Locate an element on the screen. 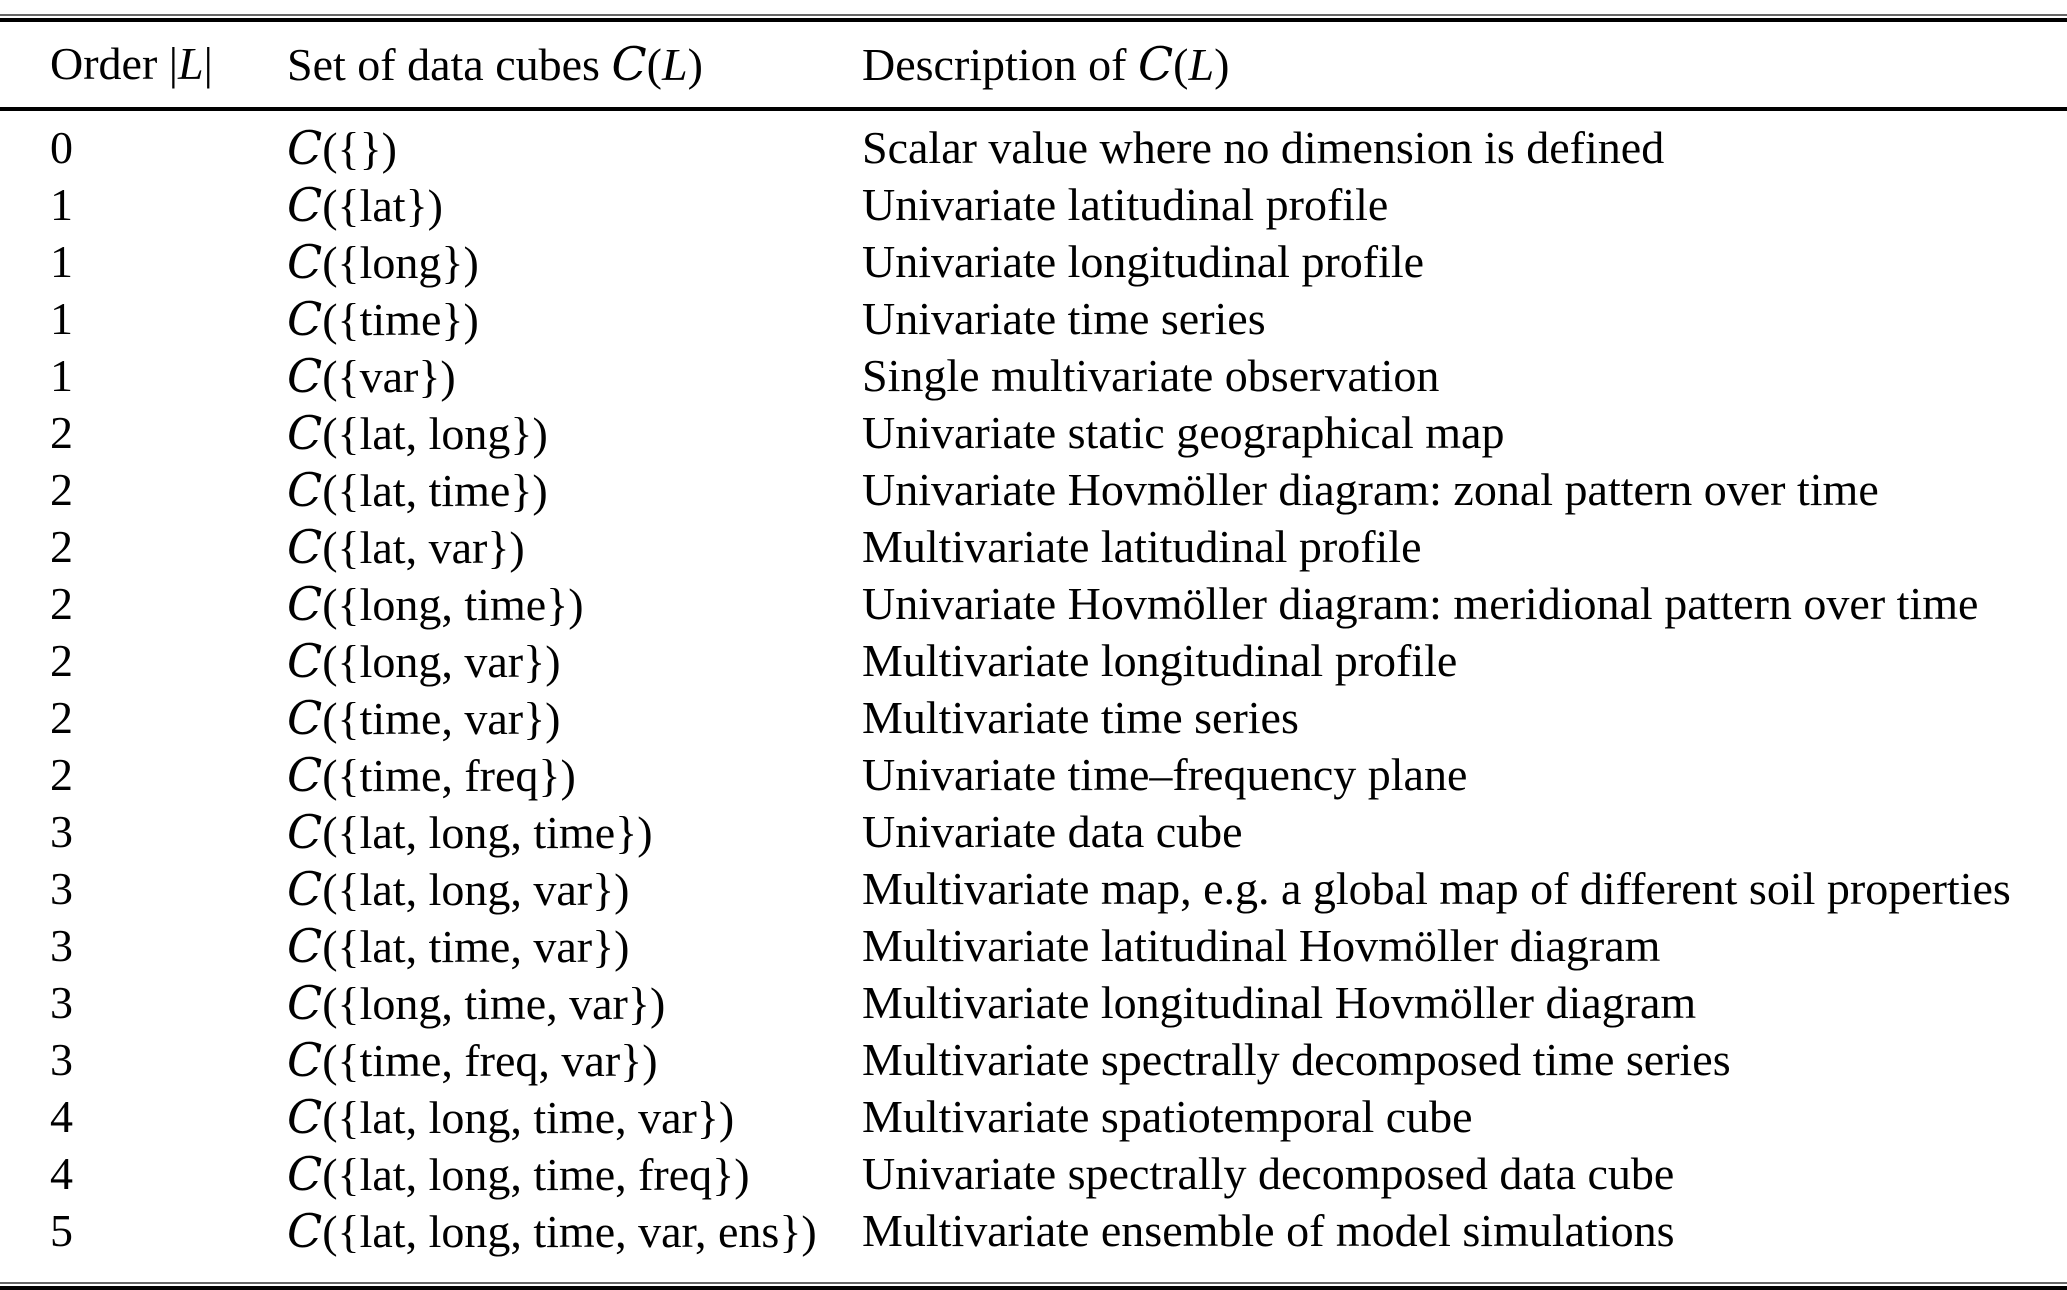 This screenshot has height=1290, width=2067. description-cell: Univariate latitudinal profile is located at coordinates (1125, 204).